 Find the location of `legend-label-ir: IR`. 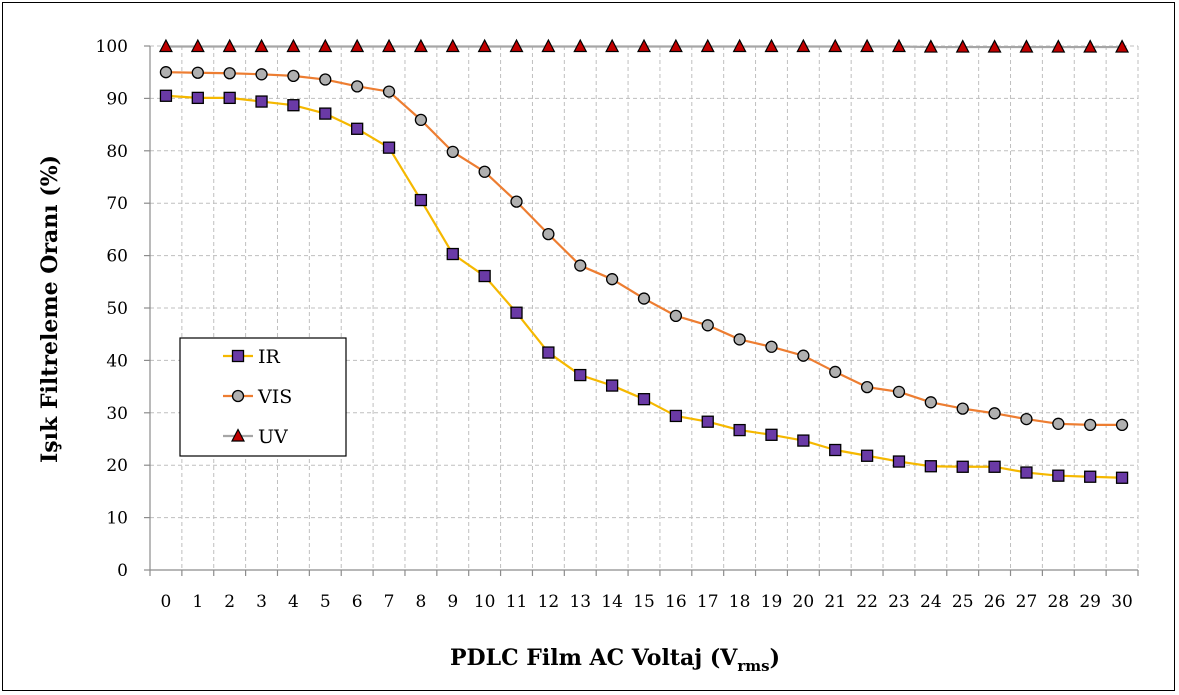

legend-label-ir: IR is located at coordinates (269, 357).